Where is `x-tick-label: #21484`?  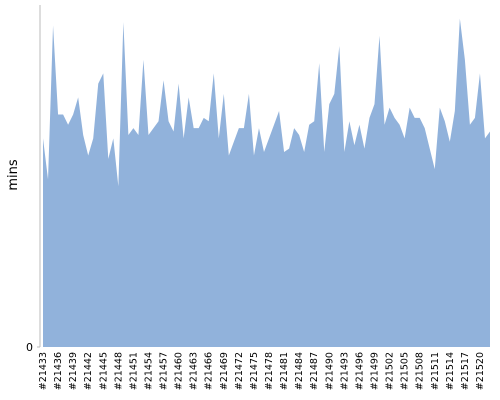
x-tick-label: #21484 is located at coordinates (299, 371).